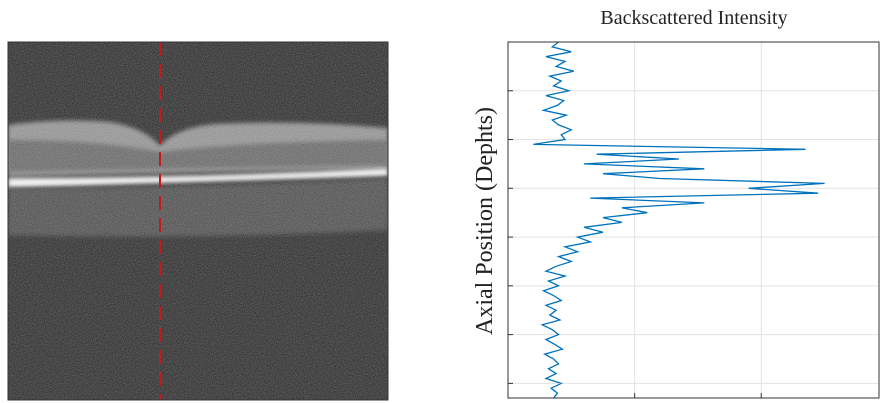 This screenshot has width=880, height=403. What do you see at coordinates (693, 18) in the screenshot?
I see `chart-title: Backscattered Intensity` at bounding box center [693, 18].